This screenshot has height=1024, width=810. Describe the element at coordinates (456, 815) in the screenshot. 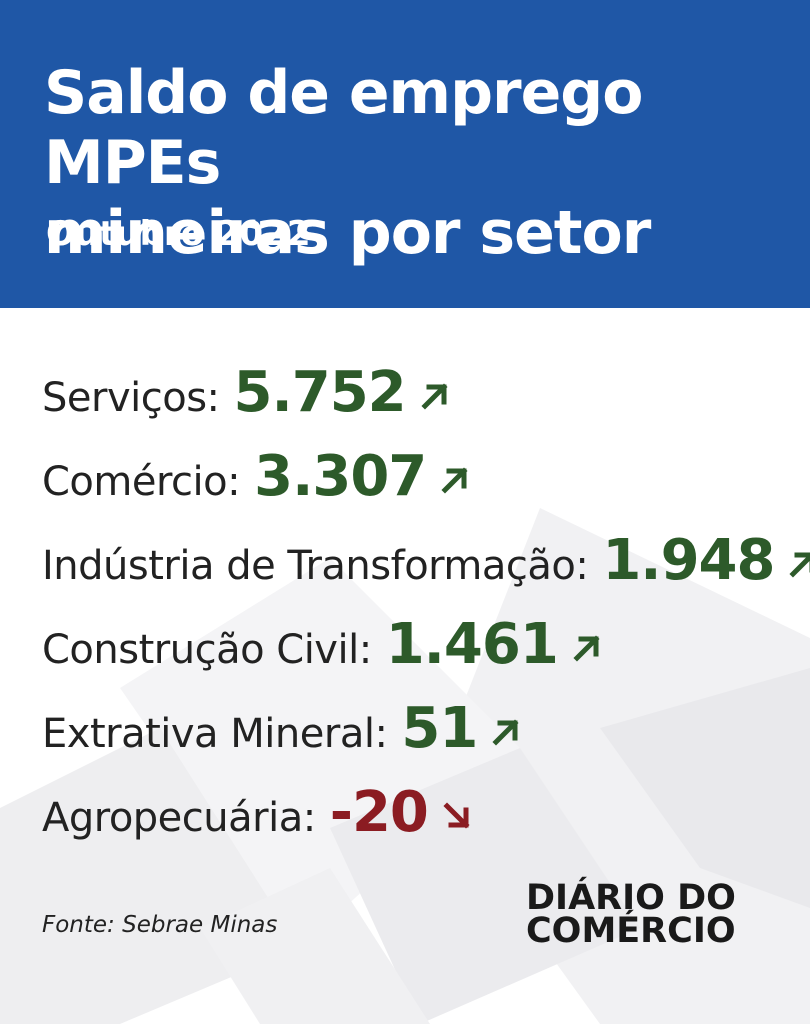

I see `arrow-down-right-icon` at that location.